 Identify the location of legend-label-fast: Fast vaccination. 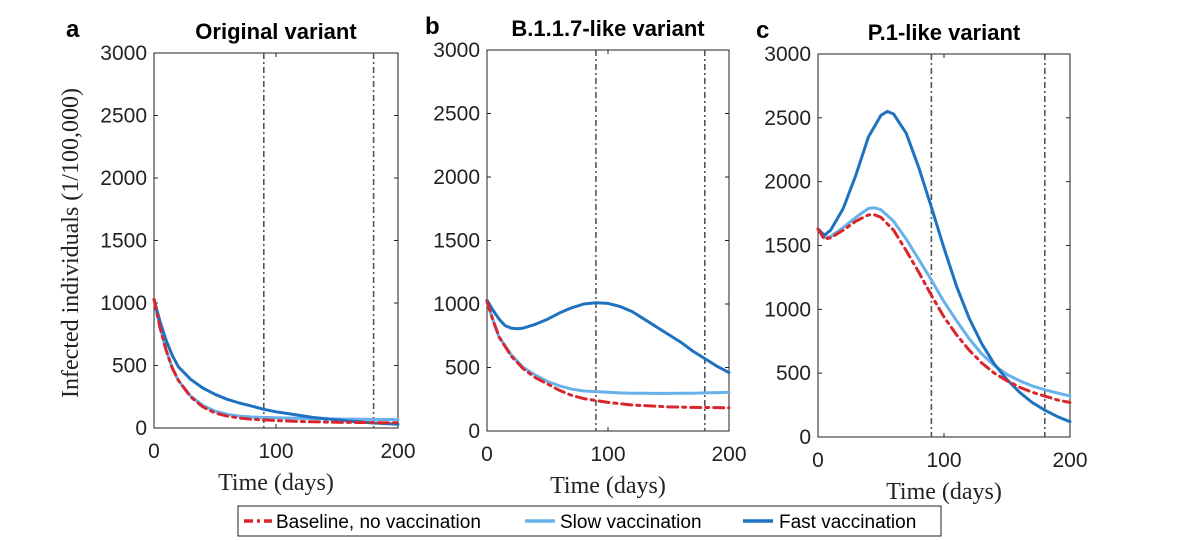
(847, 522).